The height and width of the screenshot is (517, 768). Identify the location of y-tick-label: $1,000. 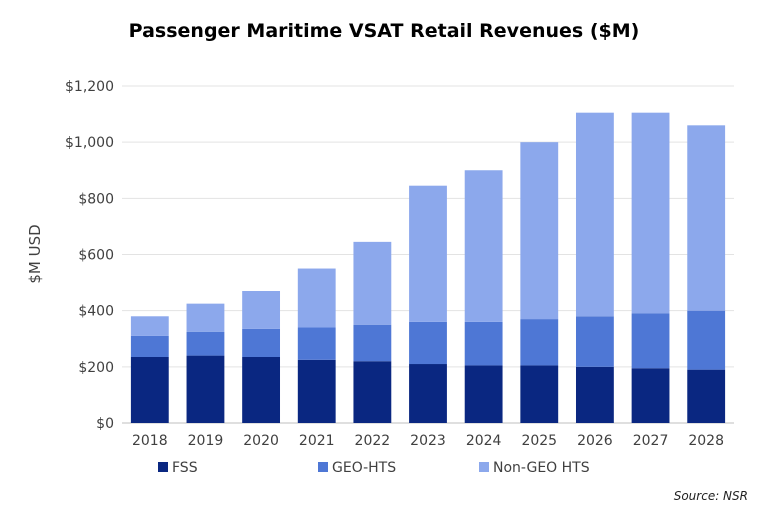
(89, 143).